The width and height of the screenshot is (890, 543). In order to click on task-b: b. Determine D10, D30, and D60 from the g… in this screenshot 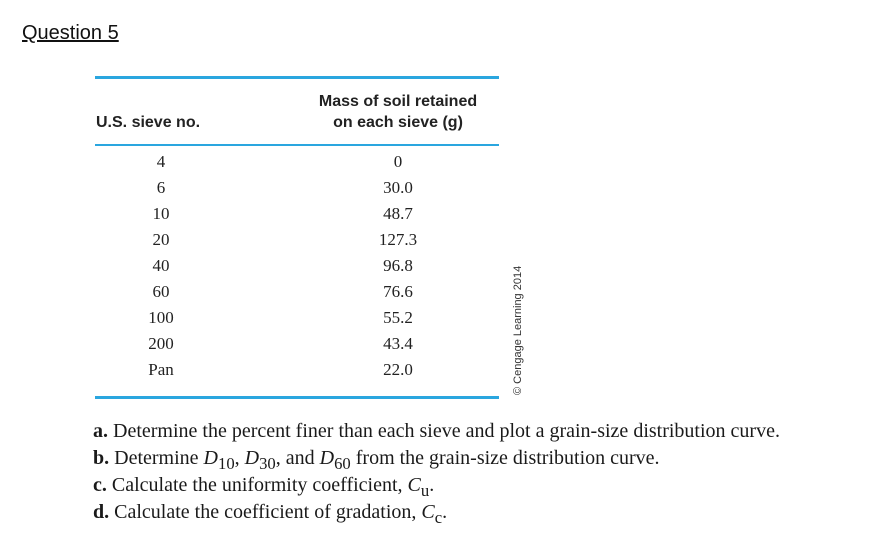, I will do `click(436, 459)`.